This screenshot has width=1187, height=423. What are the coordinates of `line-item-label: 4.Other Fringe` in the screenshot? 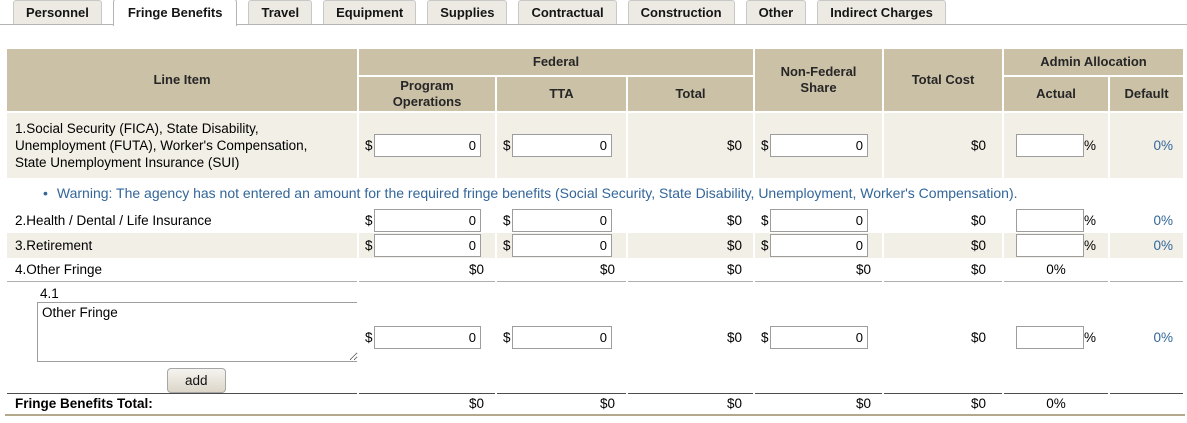 It's located at (182, 269).